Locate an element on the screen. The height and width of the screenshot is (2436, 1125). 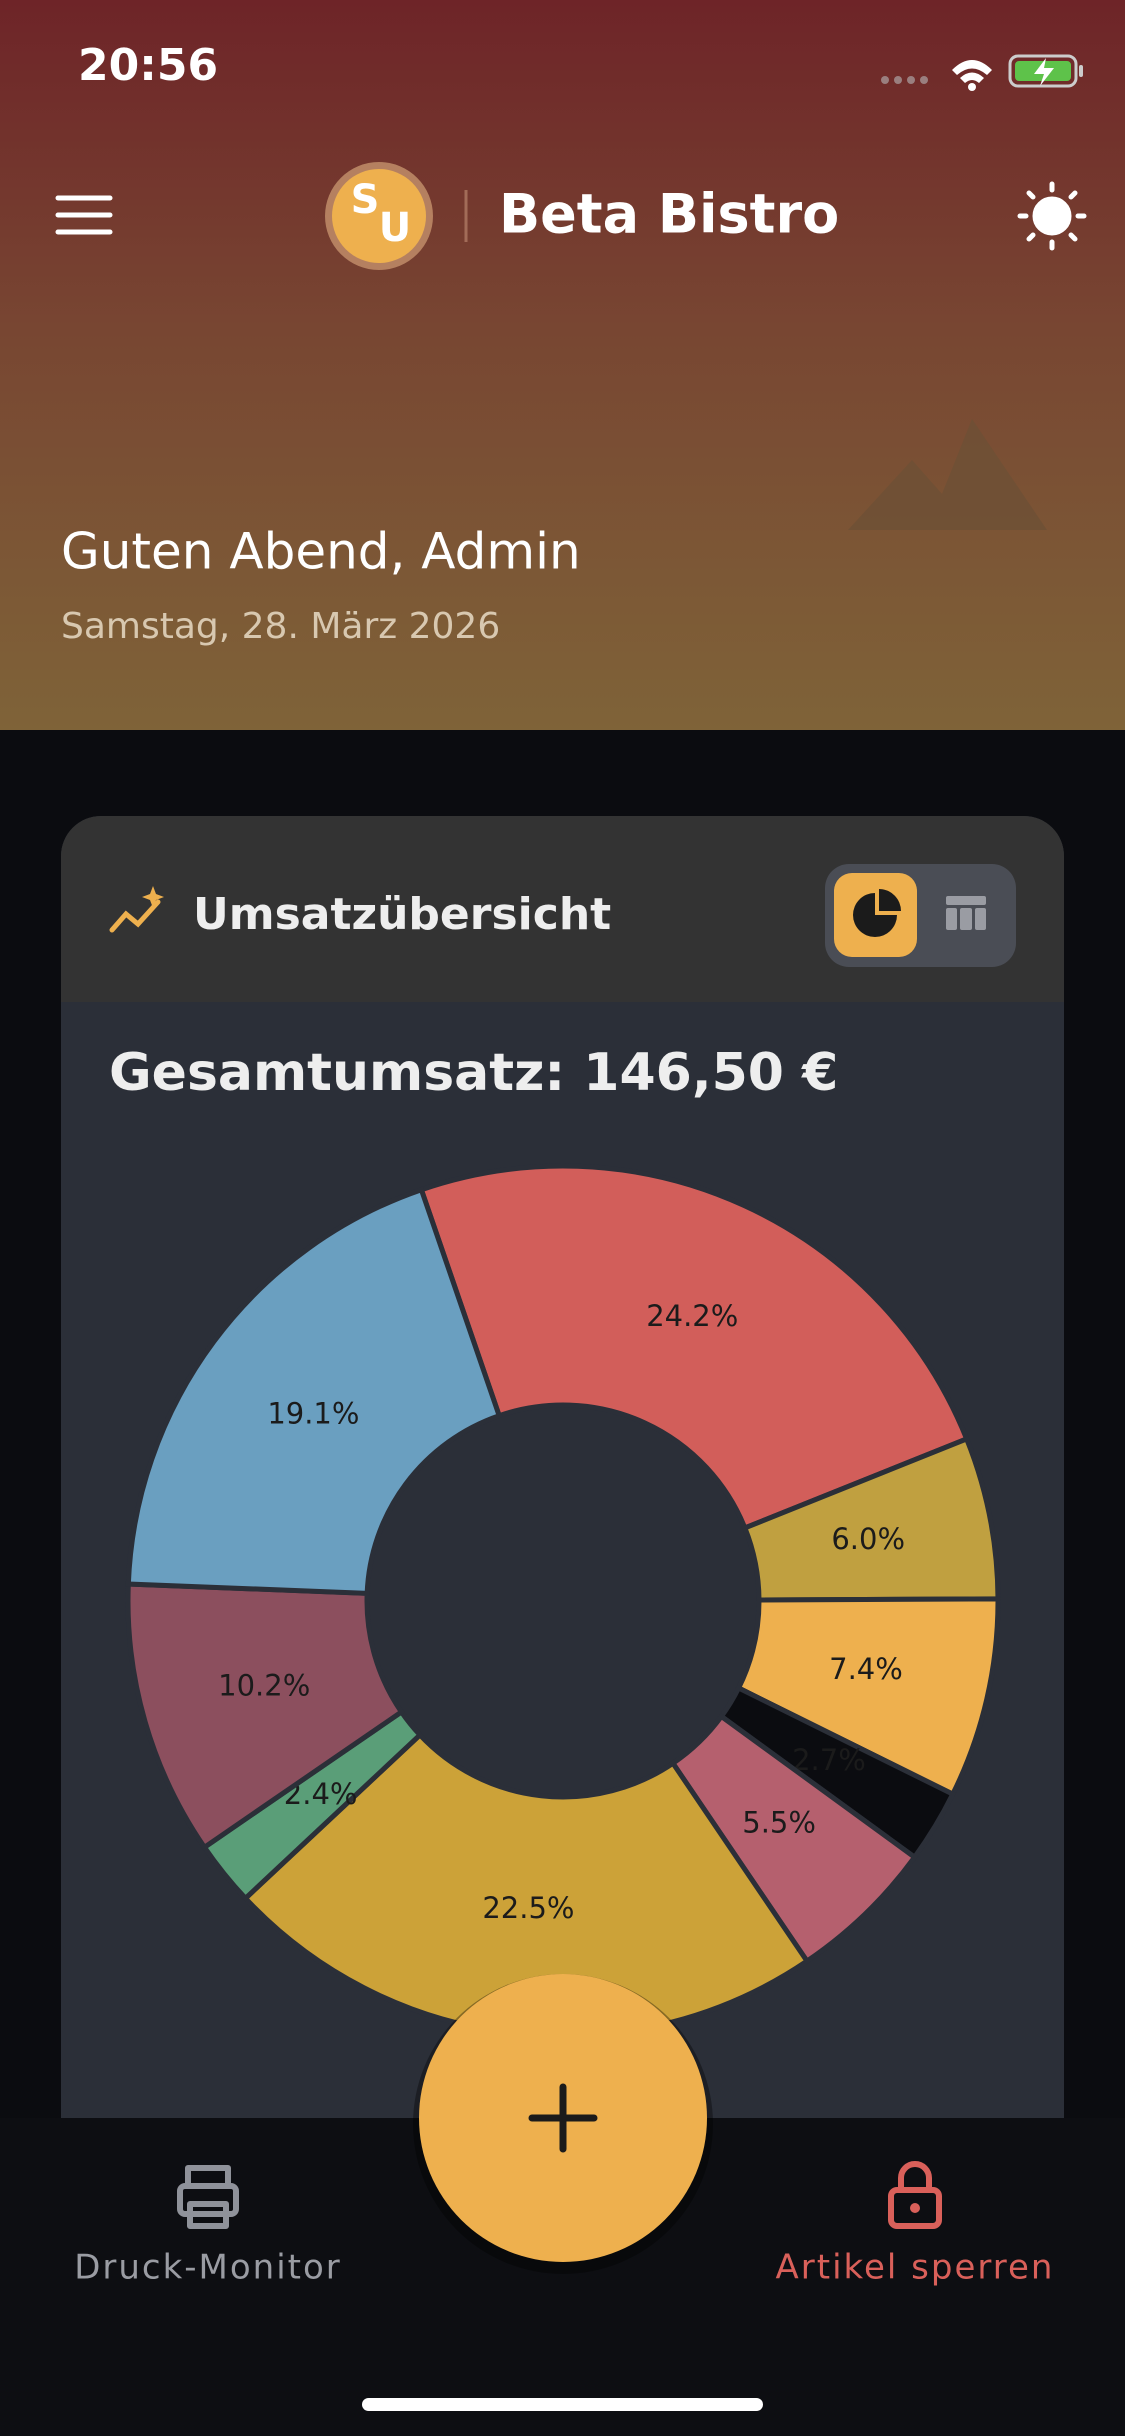
menu-button is located at coordinates (84, 215).